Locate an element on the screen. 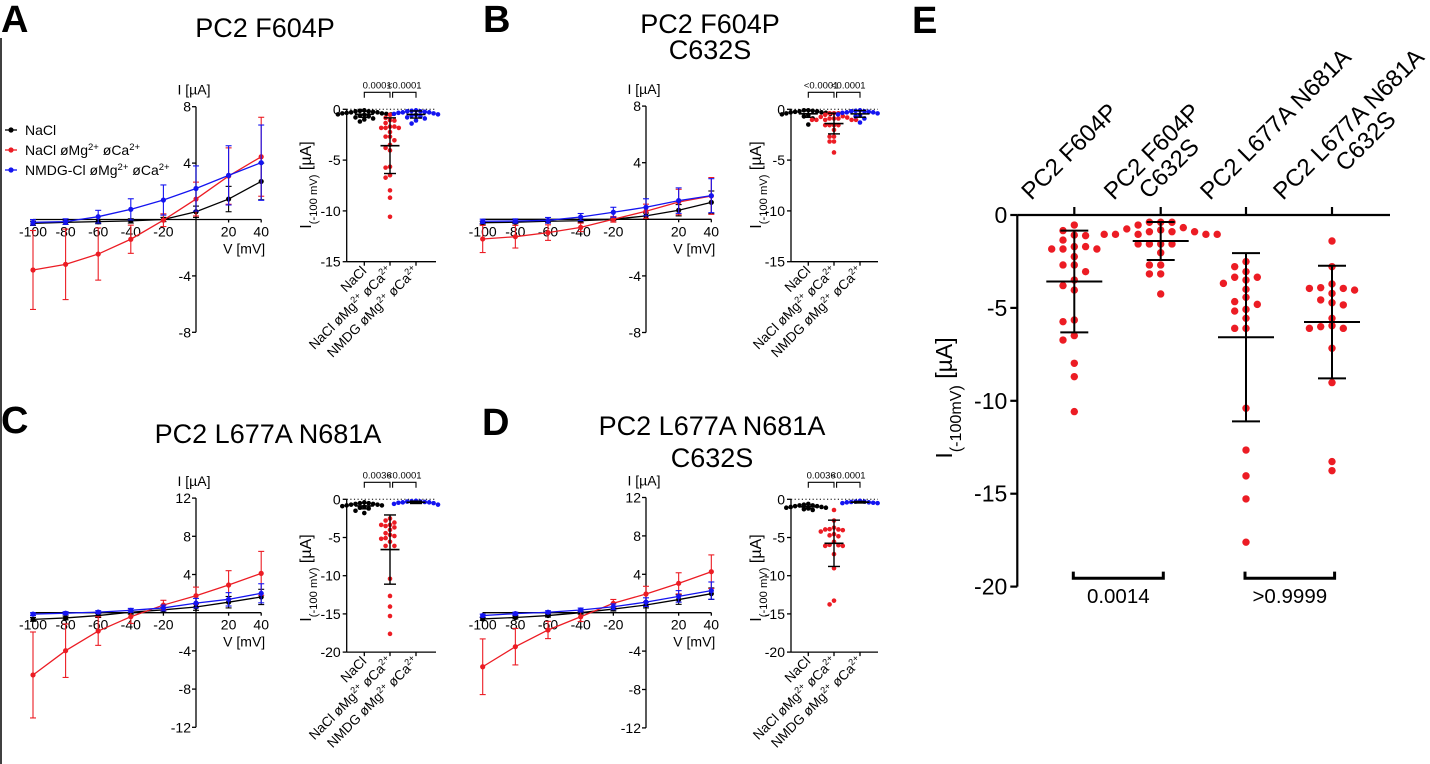 This screenshot has height=764, width=1430. x-tick-label: 40 is located at coordinates (712, 231).